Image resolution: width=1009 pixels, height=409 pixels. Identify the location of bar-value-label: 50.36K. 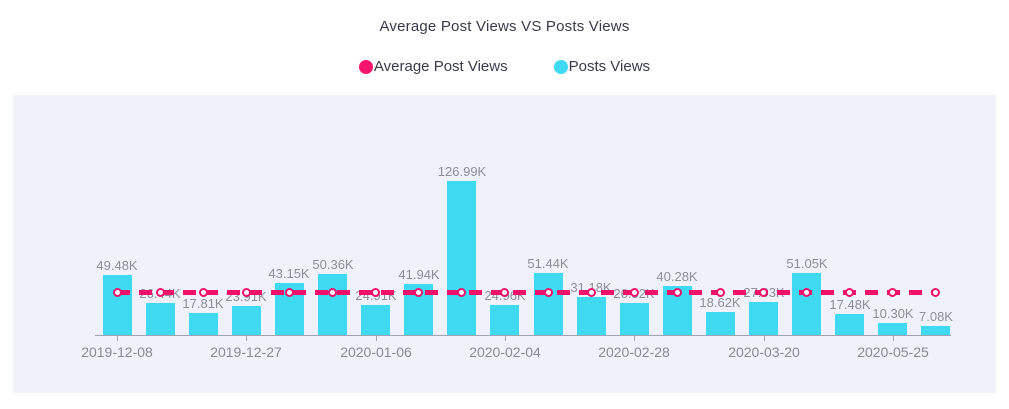
(333, 264).